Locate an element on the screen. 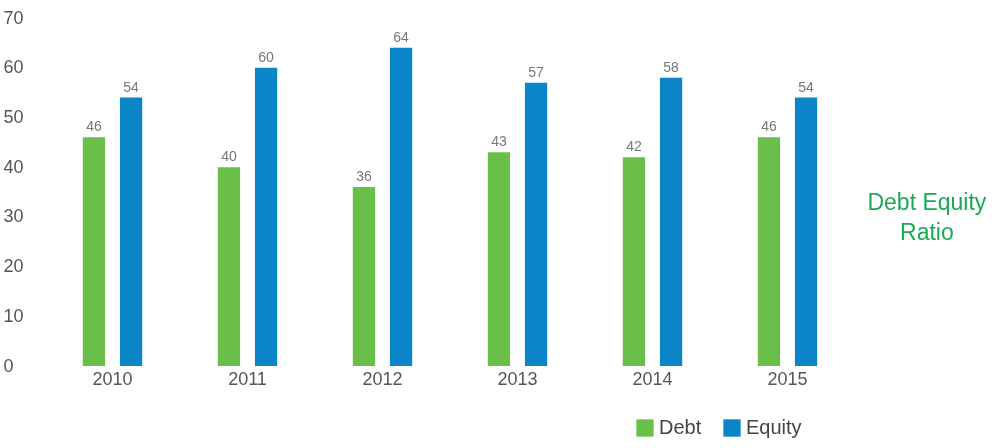  y-tick-label: 10 is located at coordinates (13, 315).